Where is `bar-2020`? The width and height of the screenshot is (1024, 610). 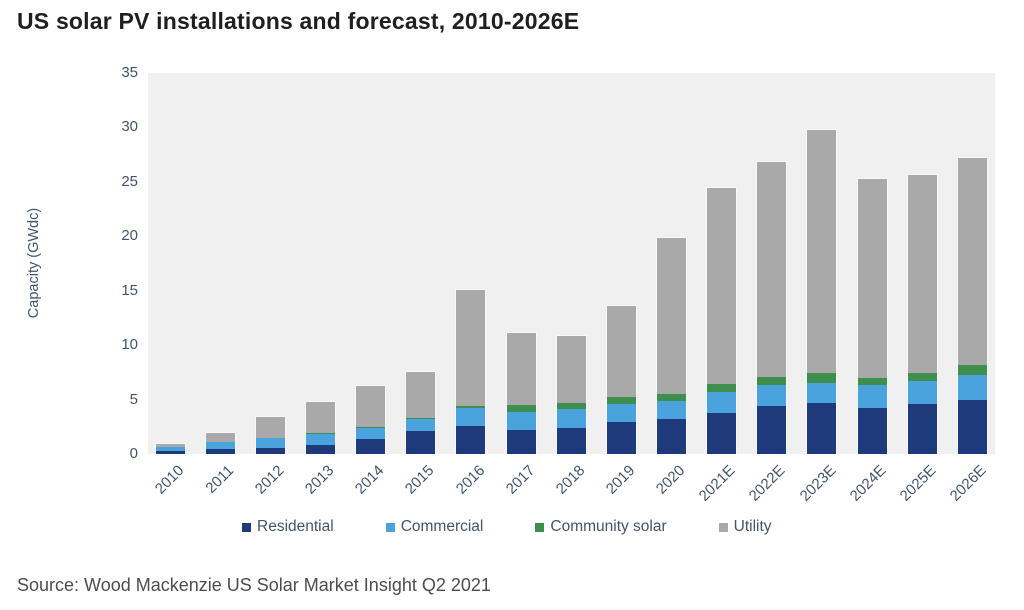 bar-2020 is located at coordinates (671, 346).